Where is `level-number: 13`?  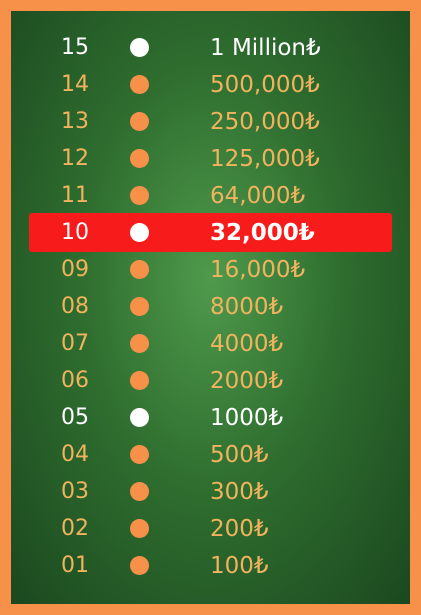 level-number: 13 is located at coordinates (75, 121).